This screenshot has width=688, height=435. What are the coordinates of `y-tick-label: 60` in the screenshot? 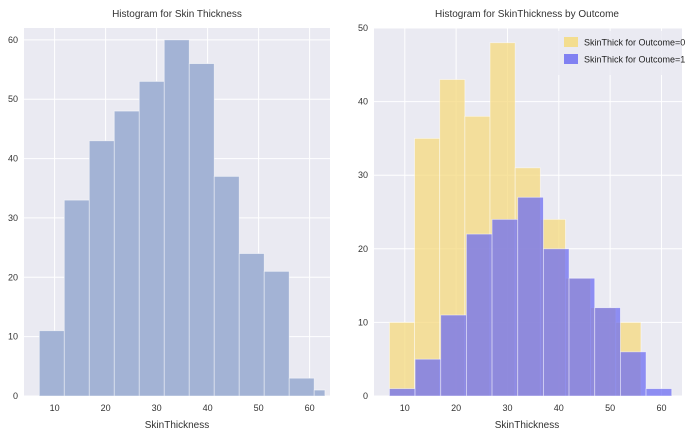 It's located at (13, 40).